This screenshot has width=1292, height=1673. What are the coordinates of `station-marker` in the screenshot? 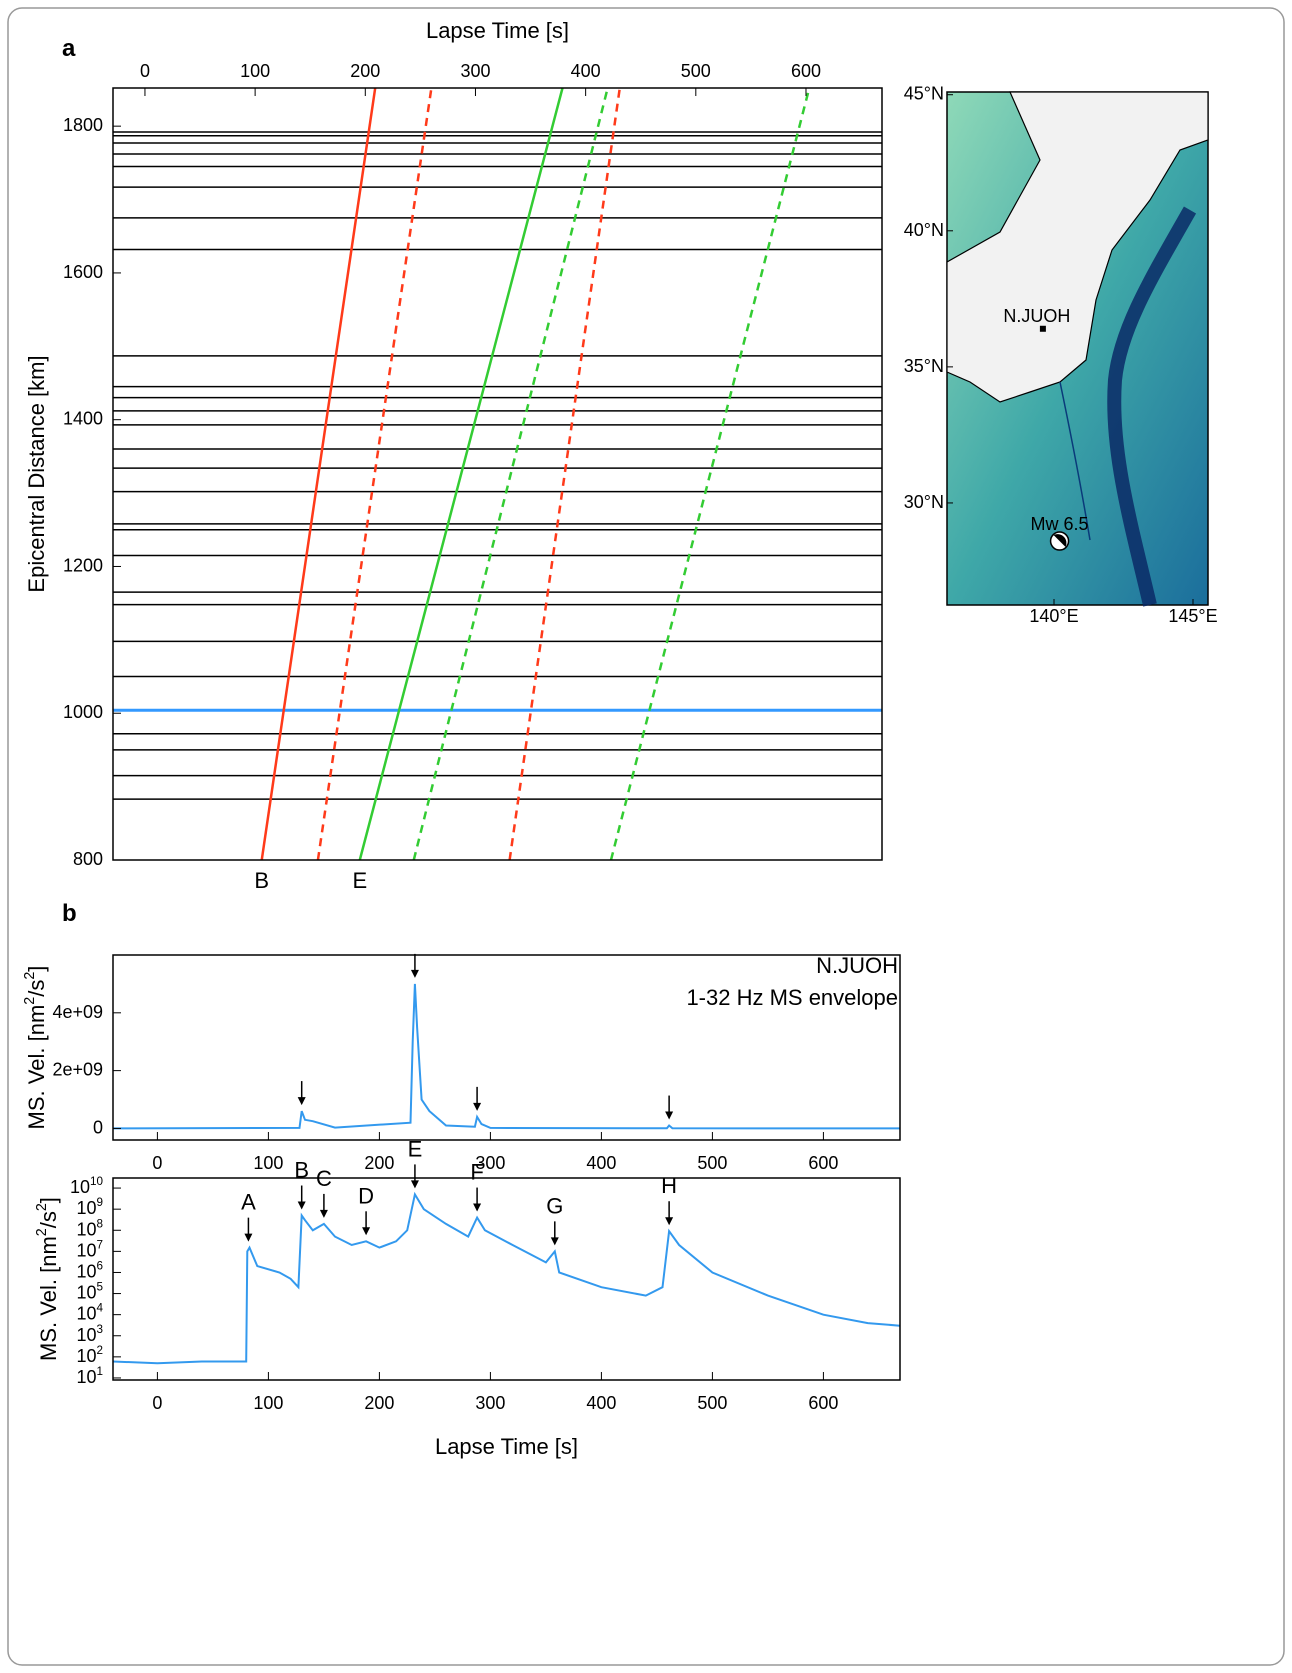 It's located at (1042, 328).